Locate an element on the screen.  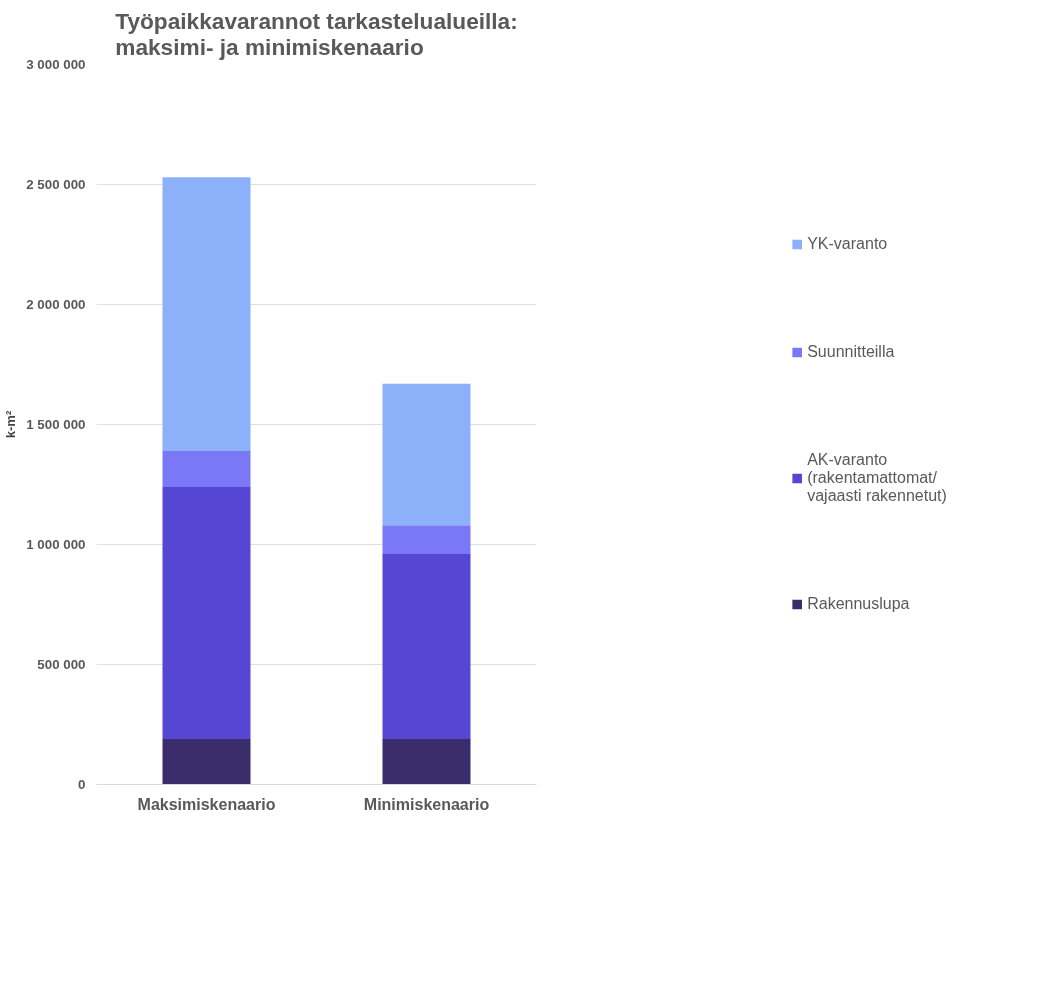
legend-label: Suunnitteilla is located at coordinates (851, 352).